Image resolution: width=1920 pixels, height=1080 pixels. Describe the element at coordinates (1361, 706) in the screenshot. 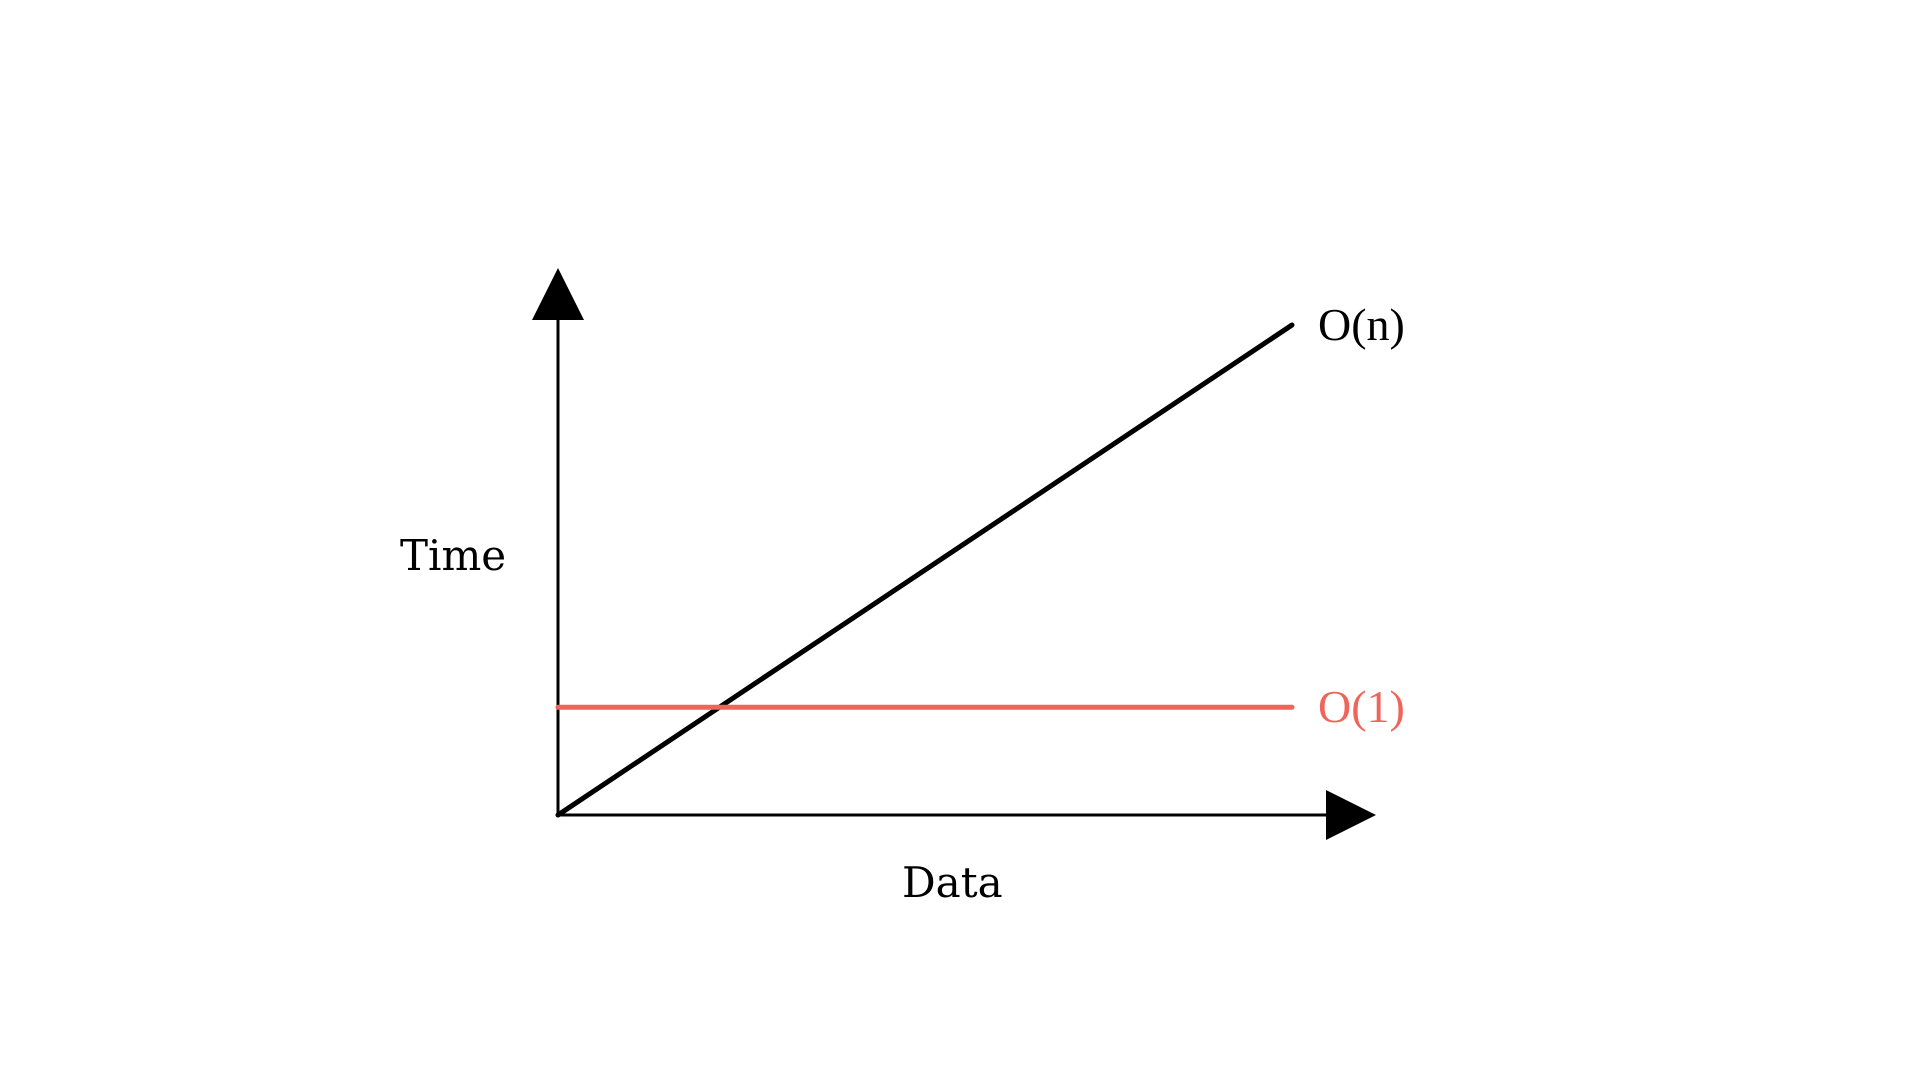

I see `series-label-o-1: O(1)` at that location.